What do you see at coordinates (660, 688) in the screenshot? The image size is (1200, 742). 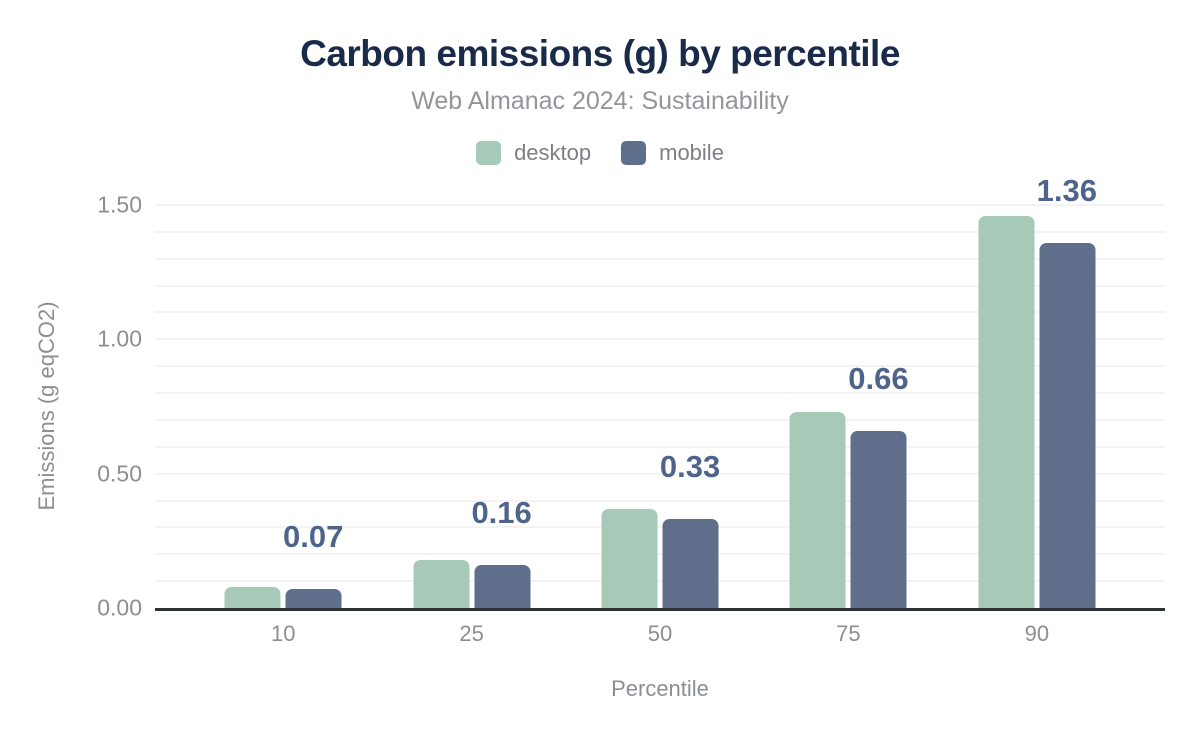 I see `x-axis-title: Percentile` at bounding box center [660, 688].